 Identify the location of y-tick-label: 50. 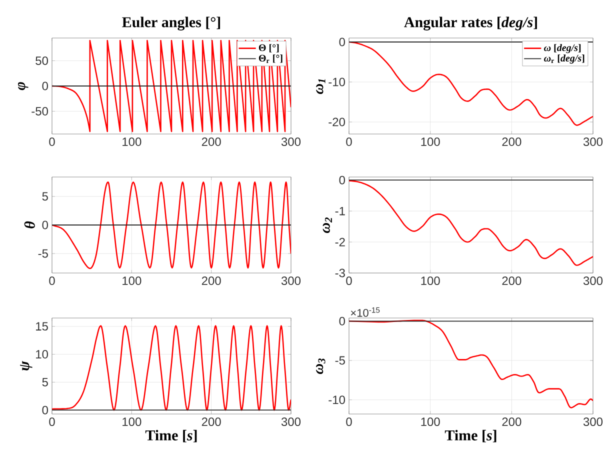
(42, 60).